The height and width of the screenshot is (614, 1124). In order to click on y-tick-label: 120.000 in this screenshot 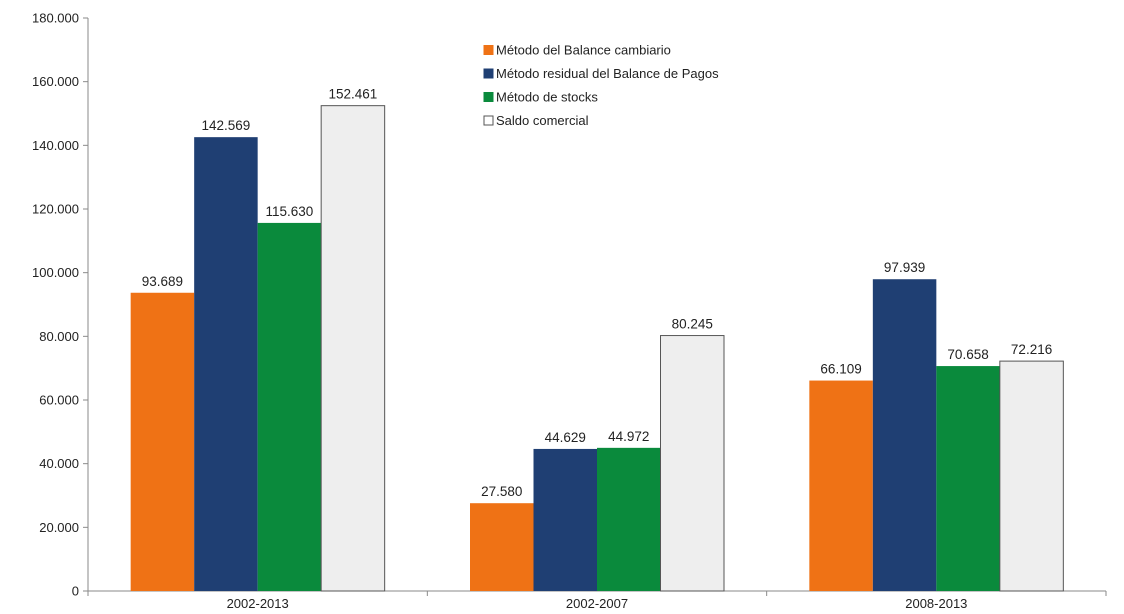, I will do `click(55, 209)`.